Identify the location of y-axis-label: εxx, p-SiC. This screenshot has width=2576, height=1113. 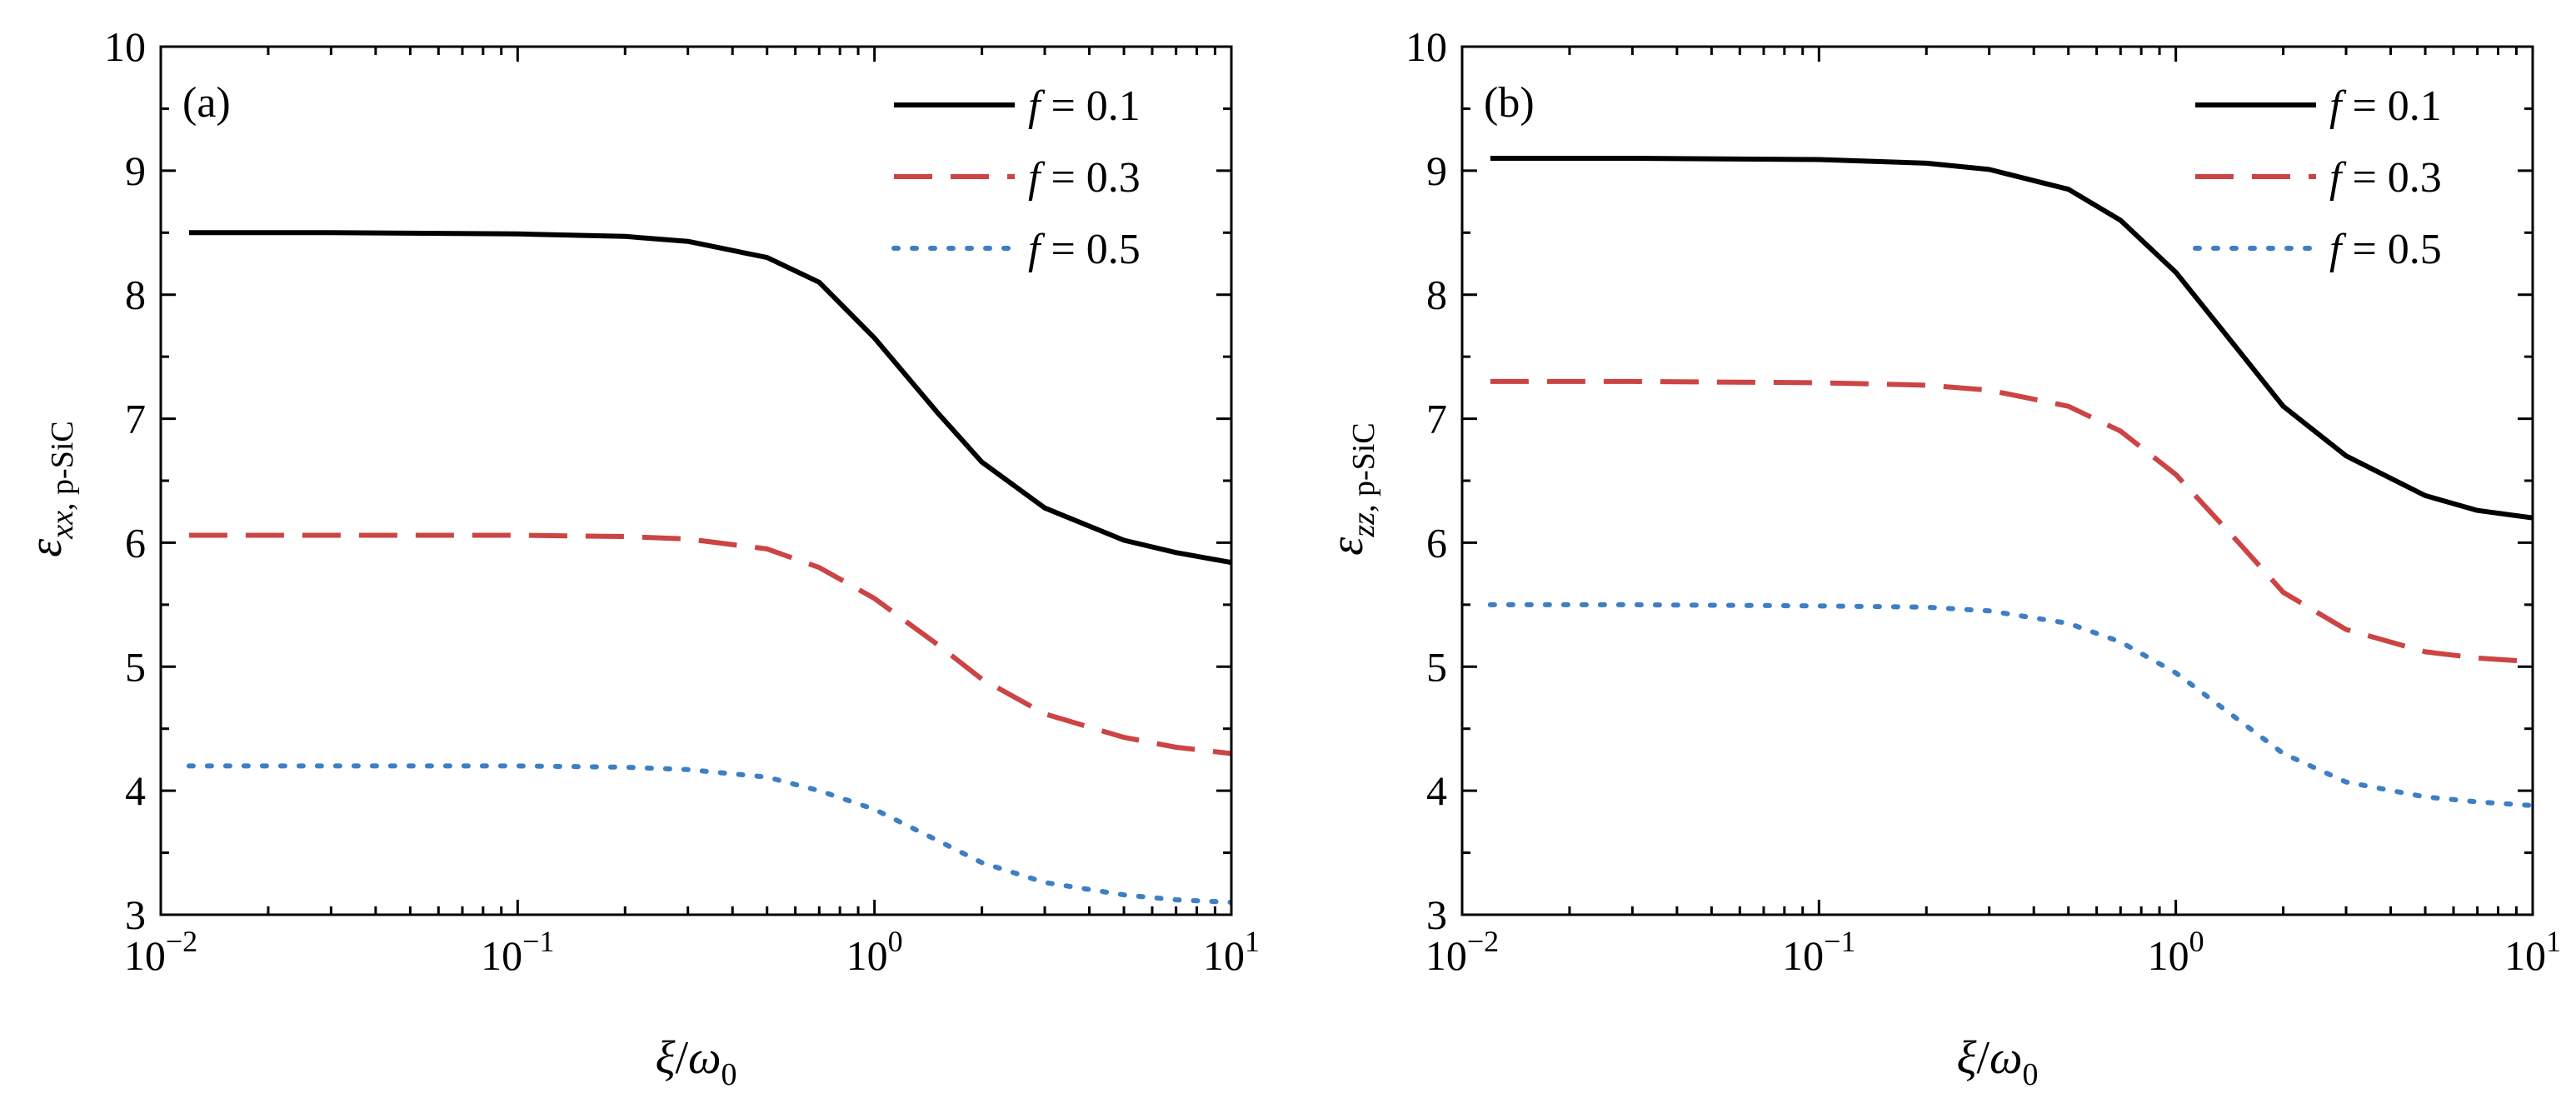
(50, 489).